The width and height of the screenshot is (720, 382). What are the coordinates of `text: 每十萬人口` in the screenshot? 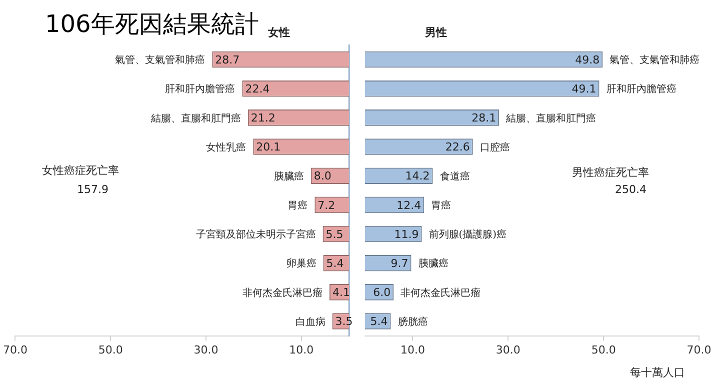 It's located at (657, 372).